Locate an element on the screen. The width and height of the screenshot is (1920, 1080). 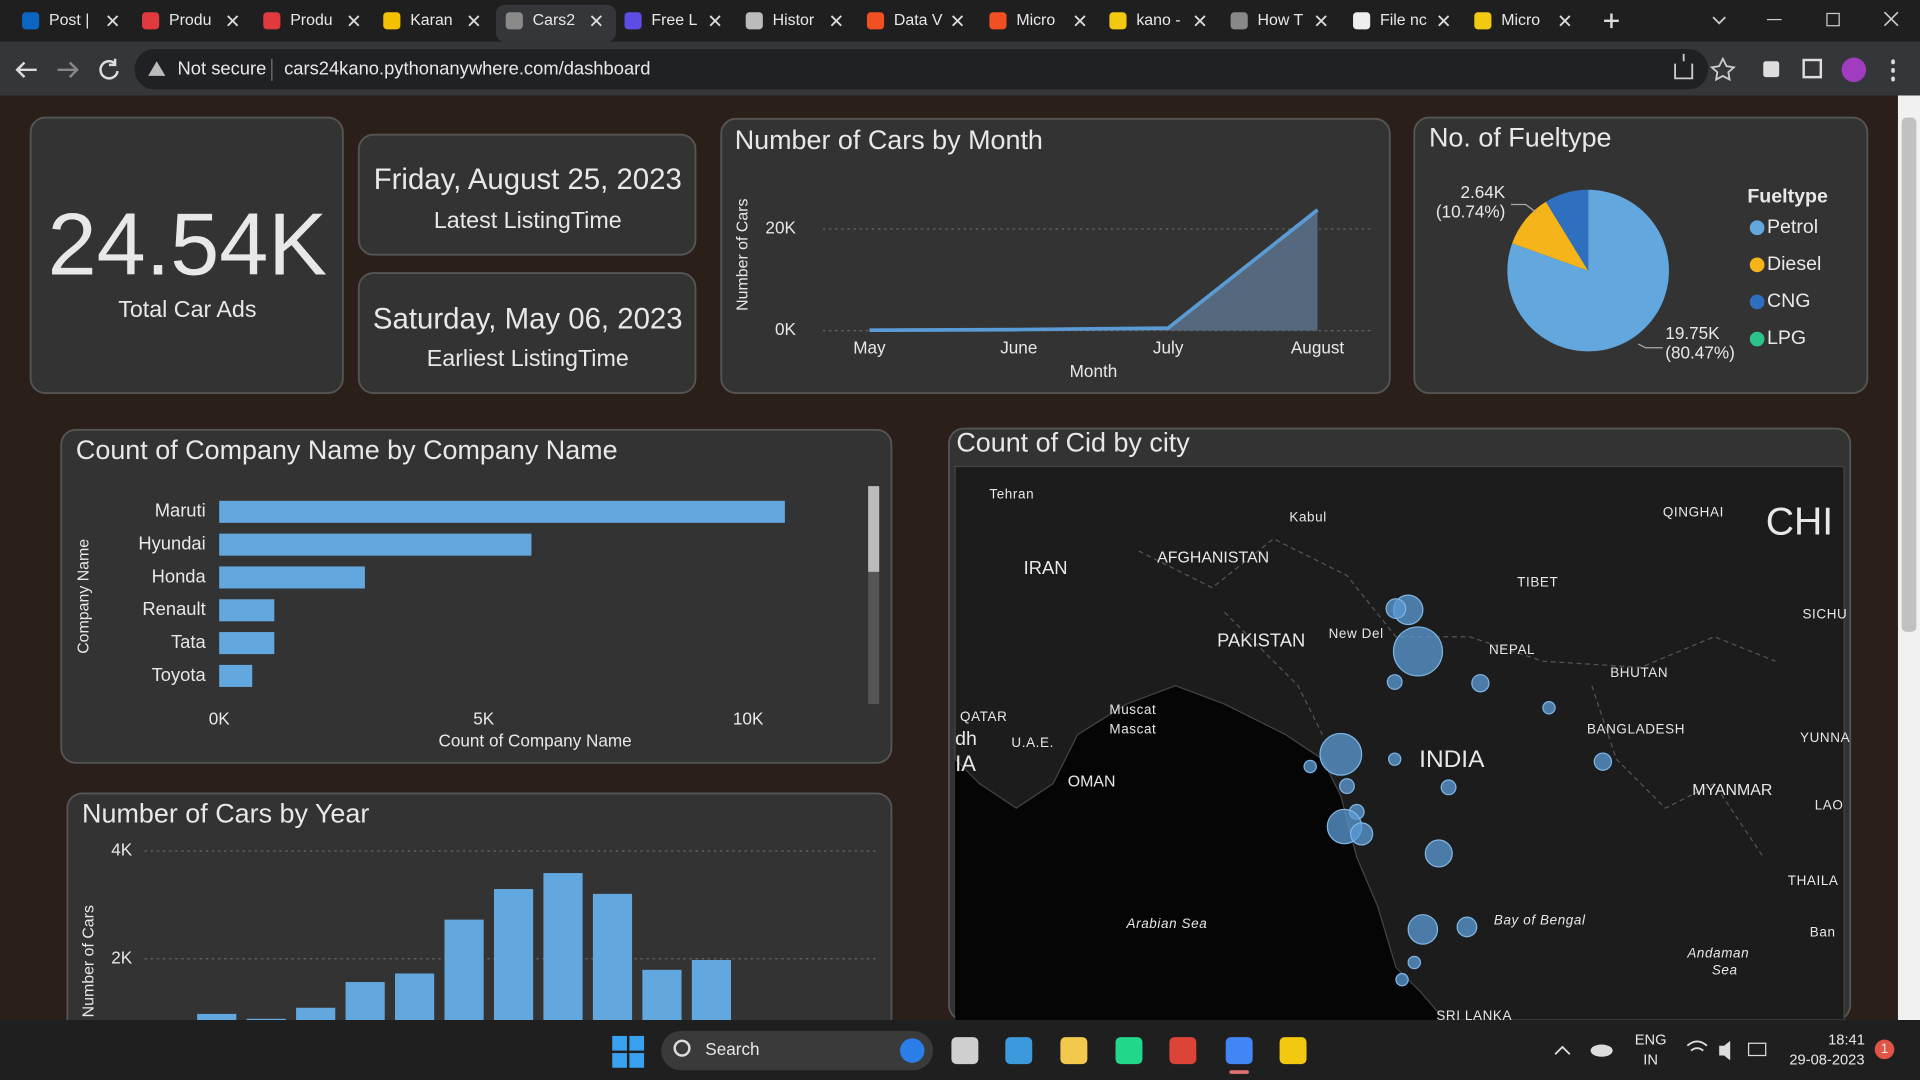
map-label: SRI LANKA is located at coordinates (1474, 1015).